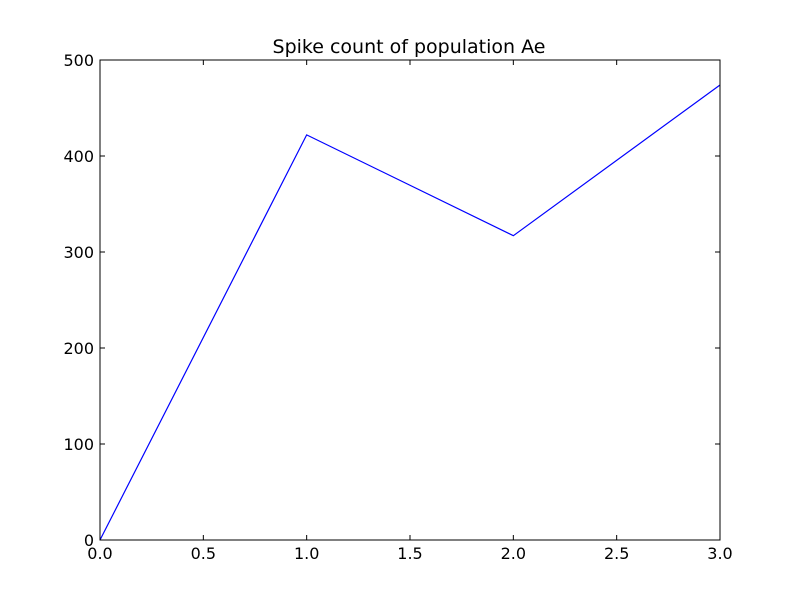 The image size is (800, 600). What do you see at coordinates (78, 156) in the screenshot?
I see `y-tick-label: 400` at bounding box center [78, 156].